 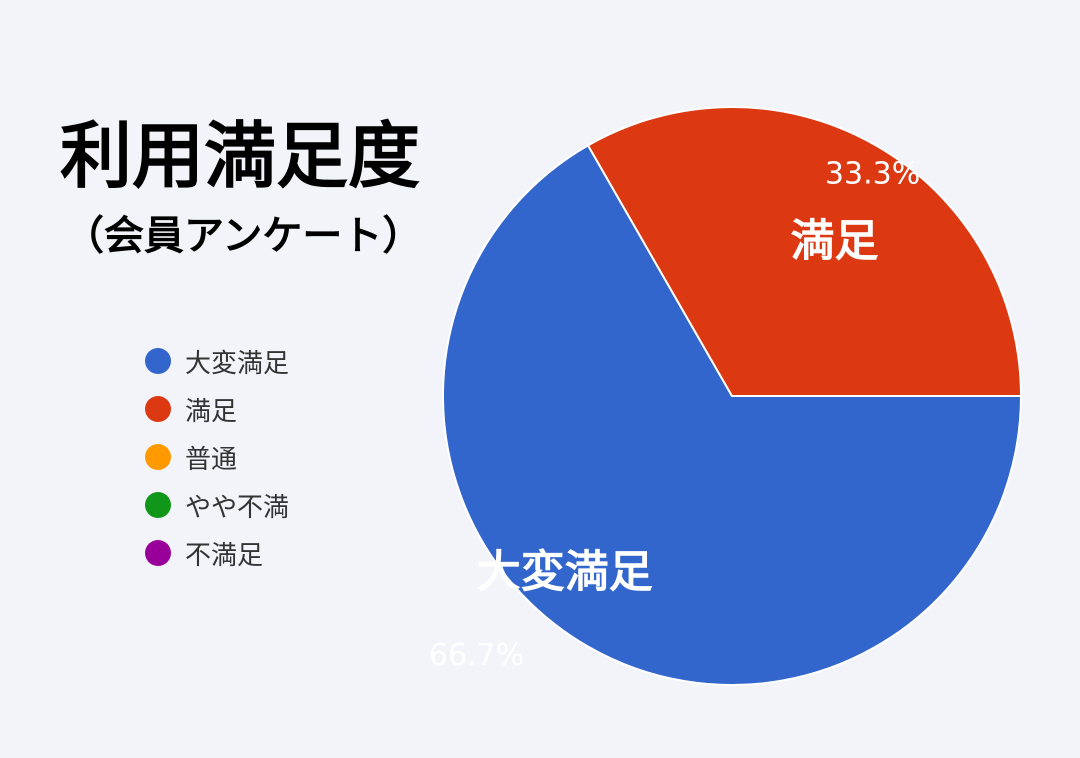 I want to click on chart-title: 利用満足度, so click(x=240, y=155).